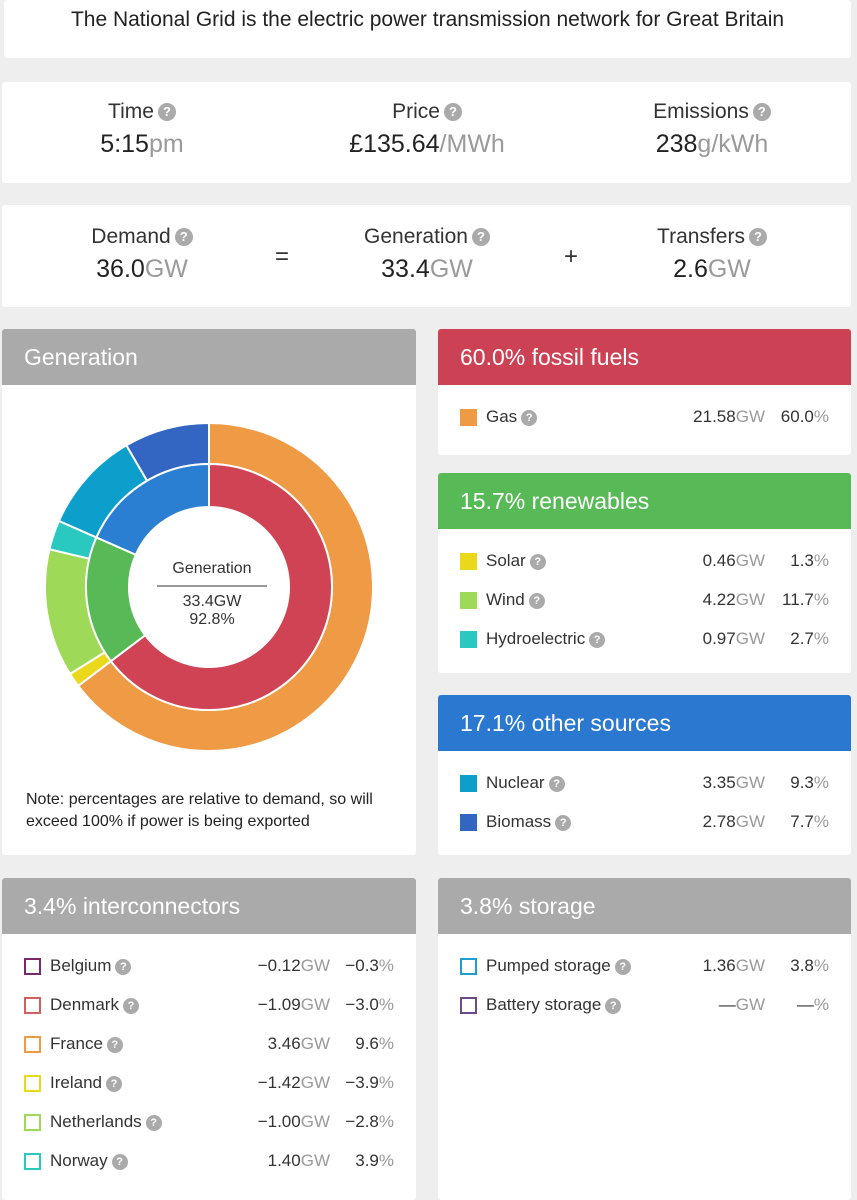  I want to click on source-pct: 3.8%, so click(809, 966).